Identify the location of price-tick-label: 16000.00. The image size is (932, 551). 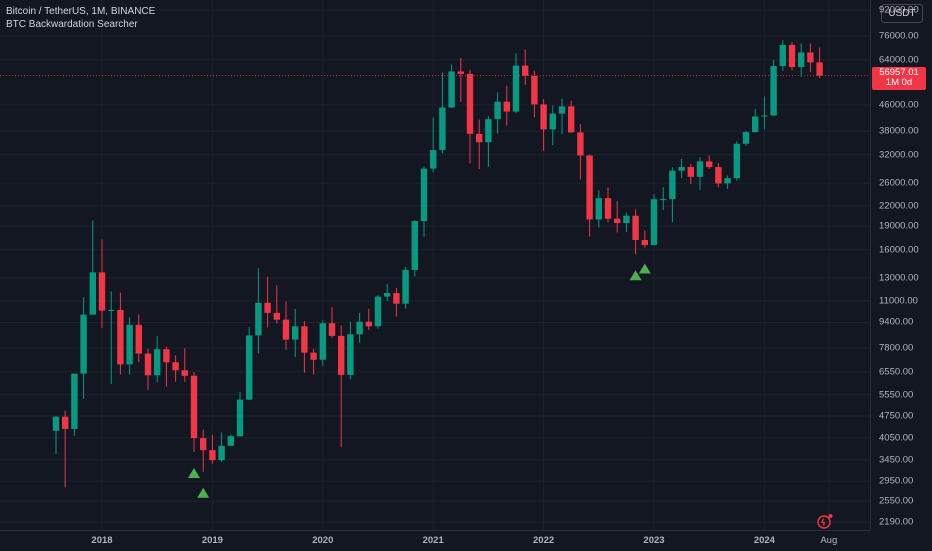
(899, 250).